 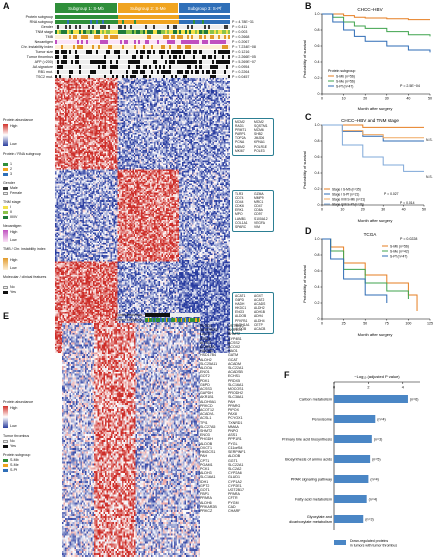 What do you see at coordinates (86, 8) in the screenshot?
I see `subgroup-1-header: Subgroup 1: S-Mb` at bounding box center [86, 8].